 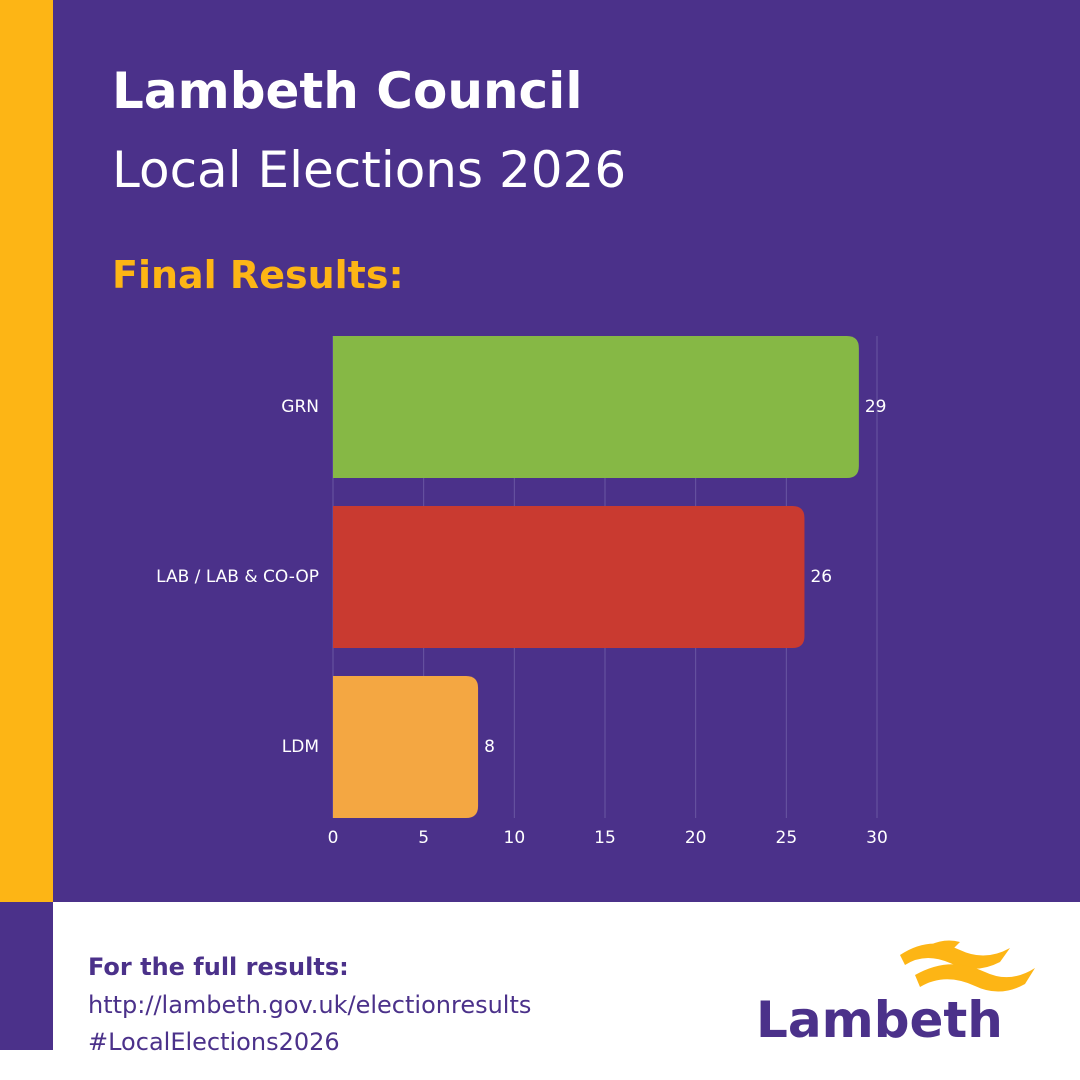 I want to click on x-tick-label: 5, so click(x=423, y=838).